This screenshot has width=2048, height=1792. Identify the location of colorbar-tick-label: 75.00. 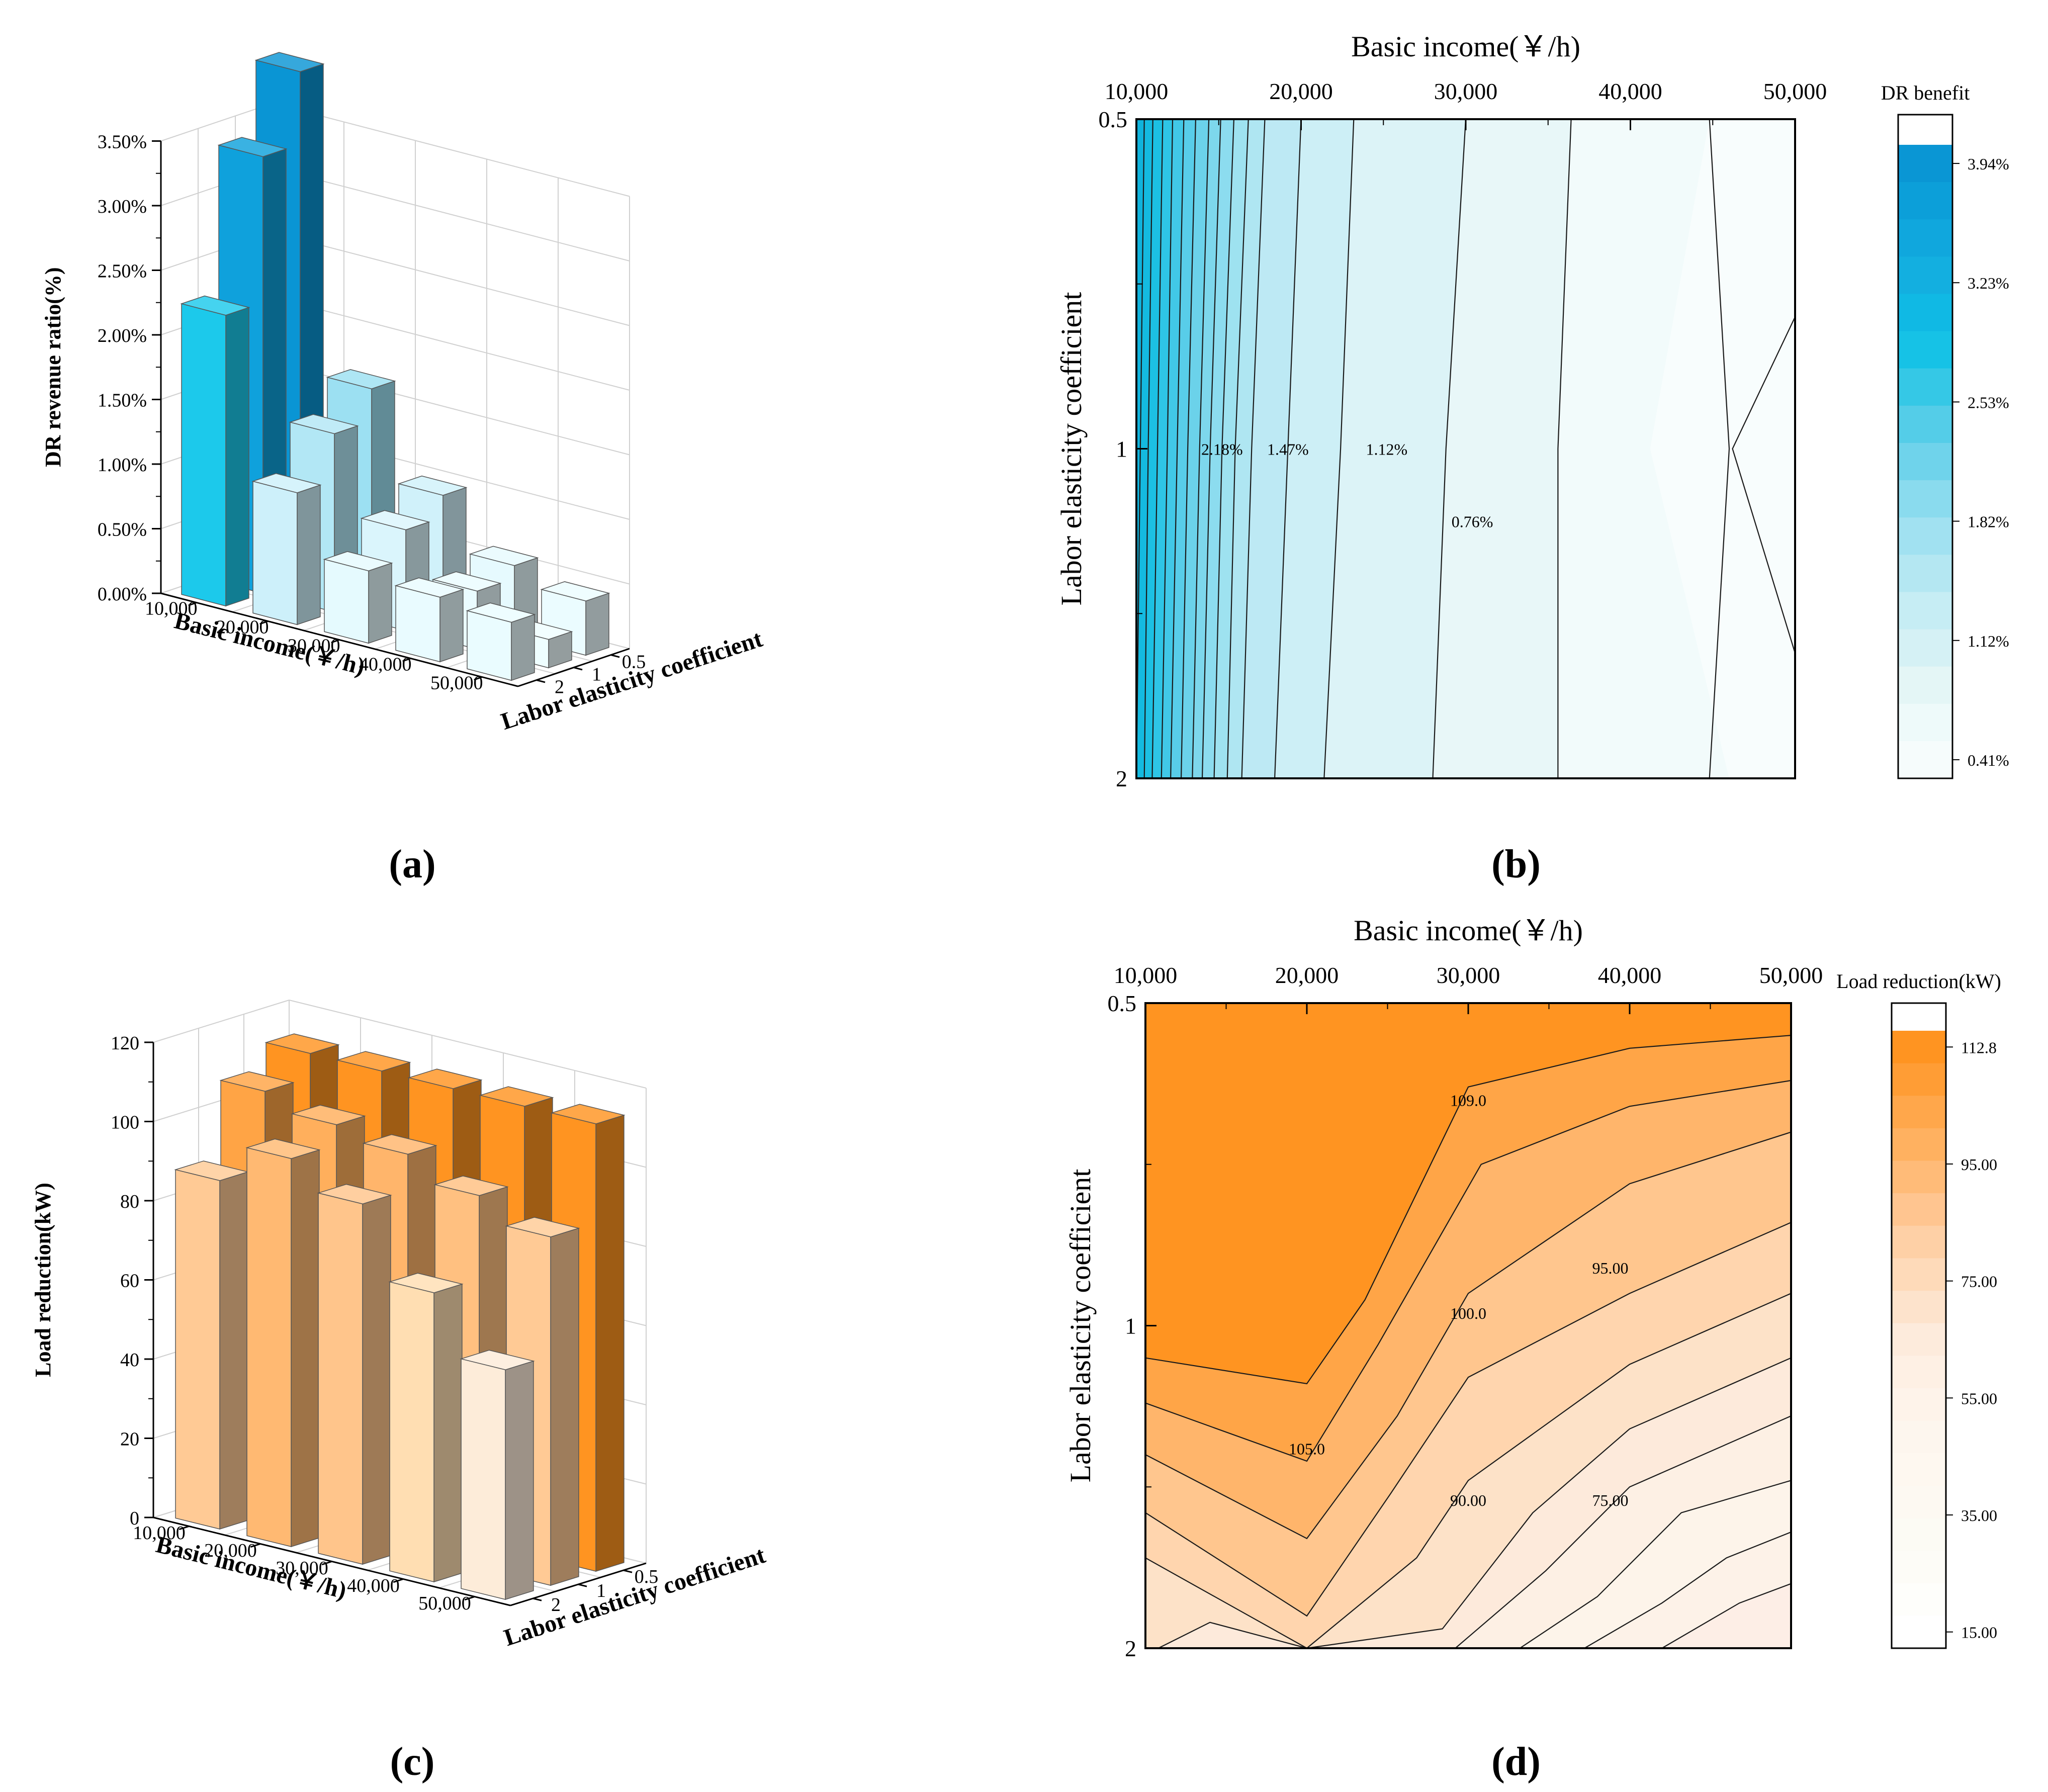
(1979, 1282).